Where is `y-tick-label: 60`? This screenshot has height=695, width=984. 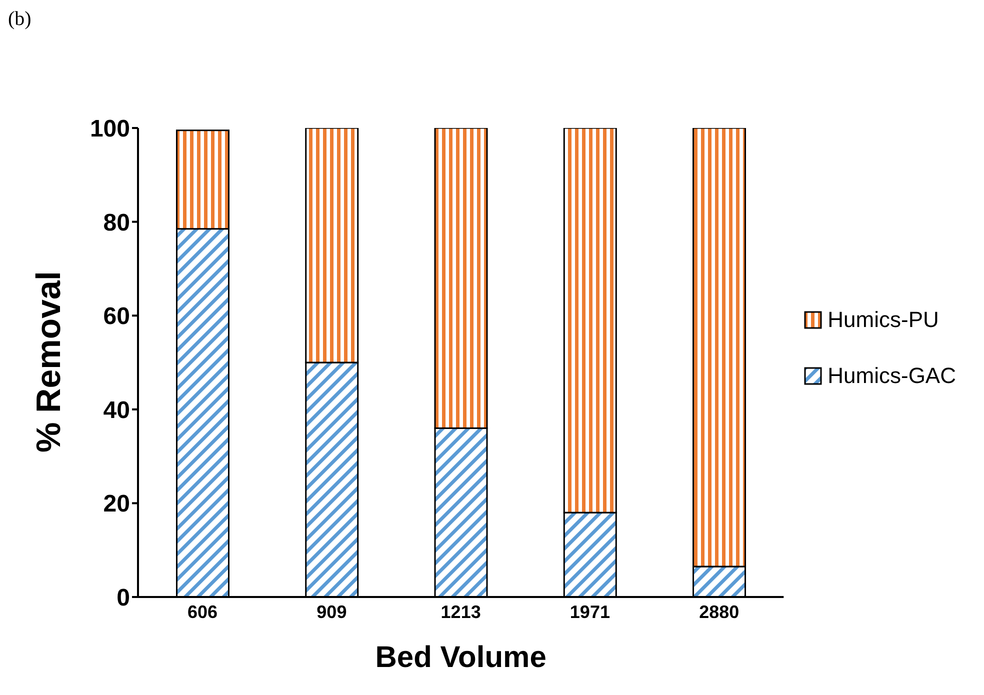 y-tick-label: 60 is located at coordinates (116, 316).